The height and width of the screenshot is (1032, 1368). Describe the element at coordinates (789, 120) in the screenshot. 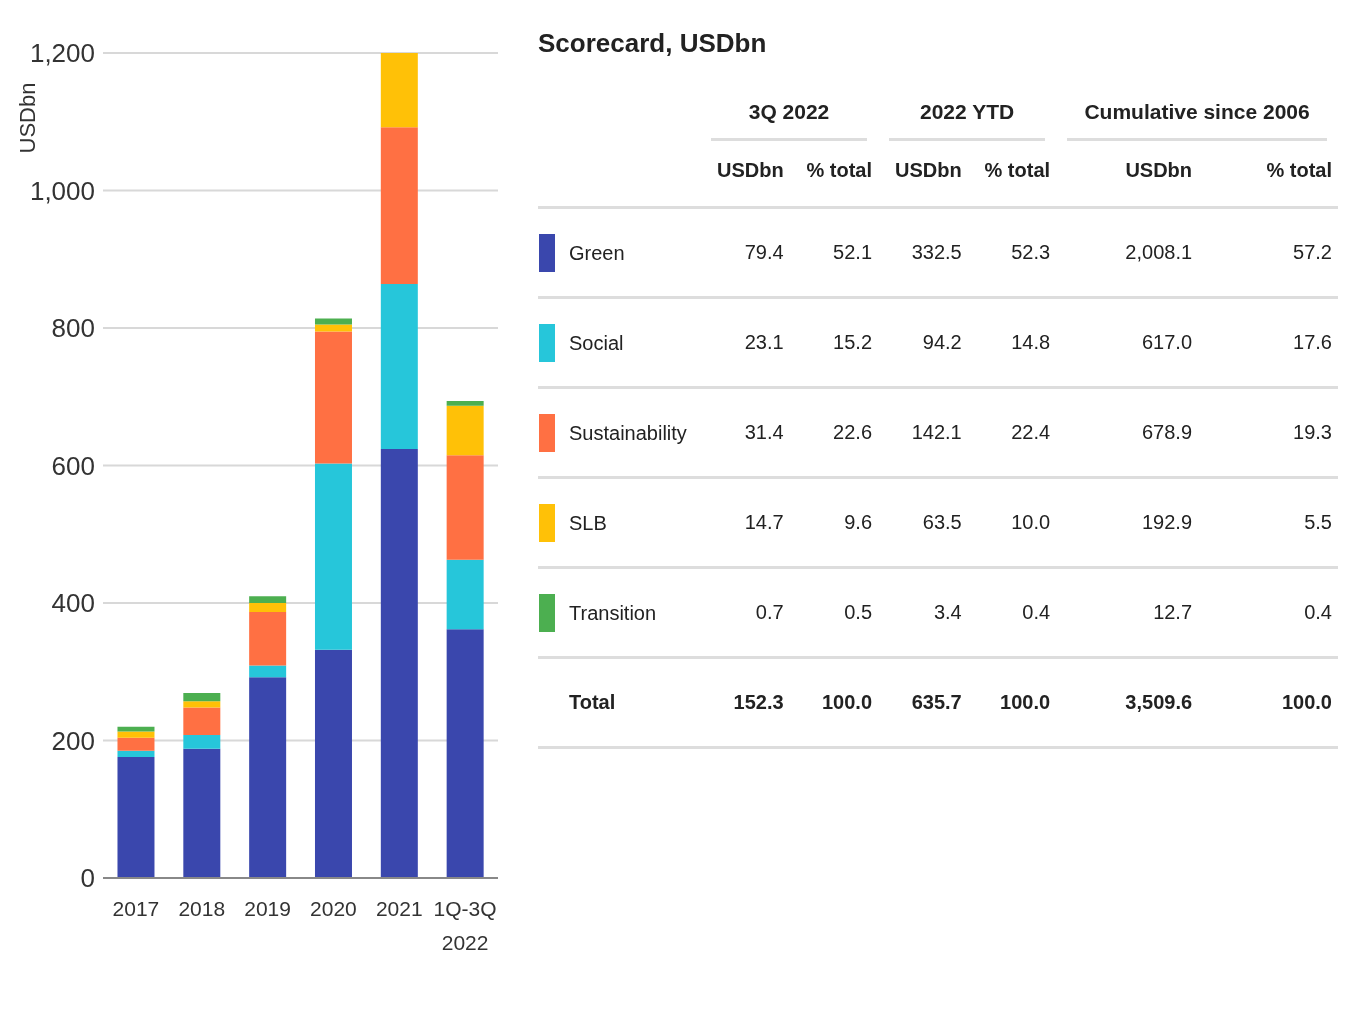

I see `text: 3Q 2022` at that location.